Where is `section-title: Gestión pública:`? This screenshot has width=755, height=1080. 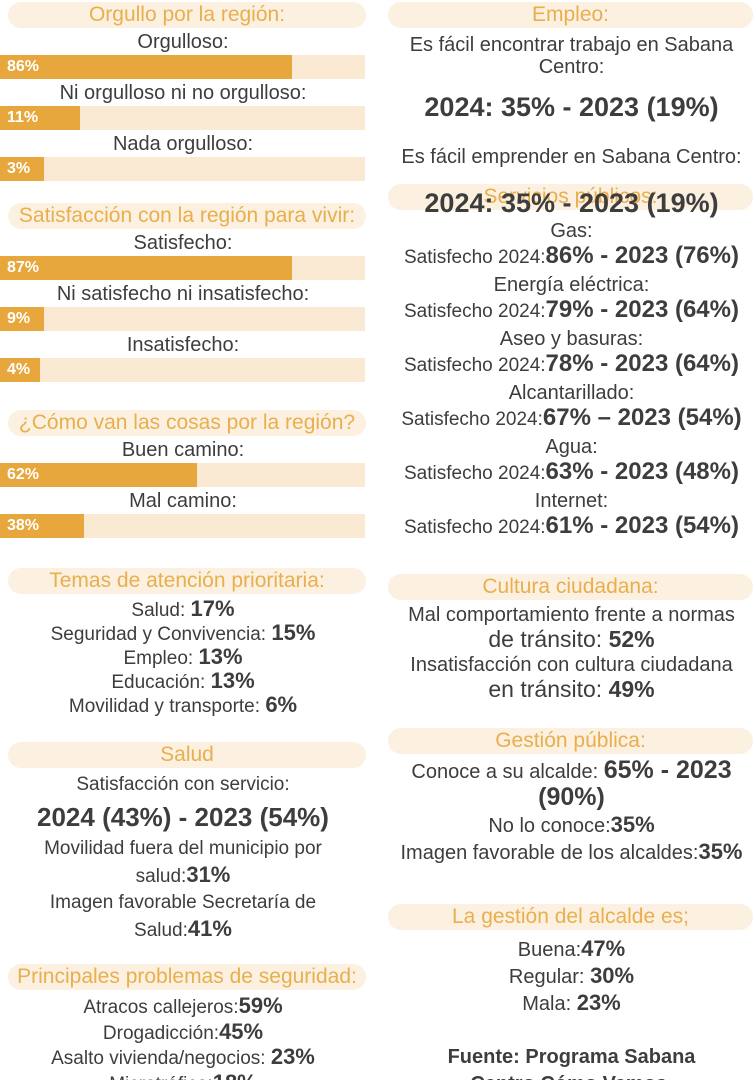 section-title: Gestión pública: is located at coordinates (570, 740).